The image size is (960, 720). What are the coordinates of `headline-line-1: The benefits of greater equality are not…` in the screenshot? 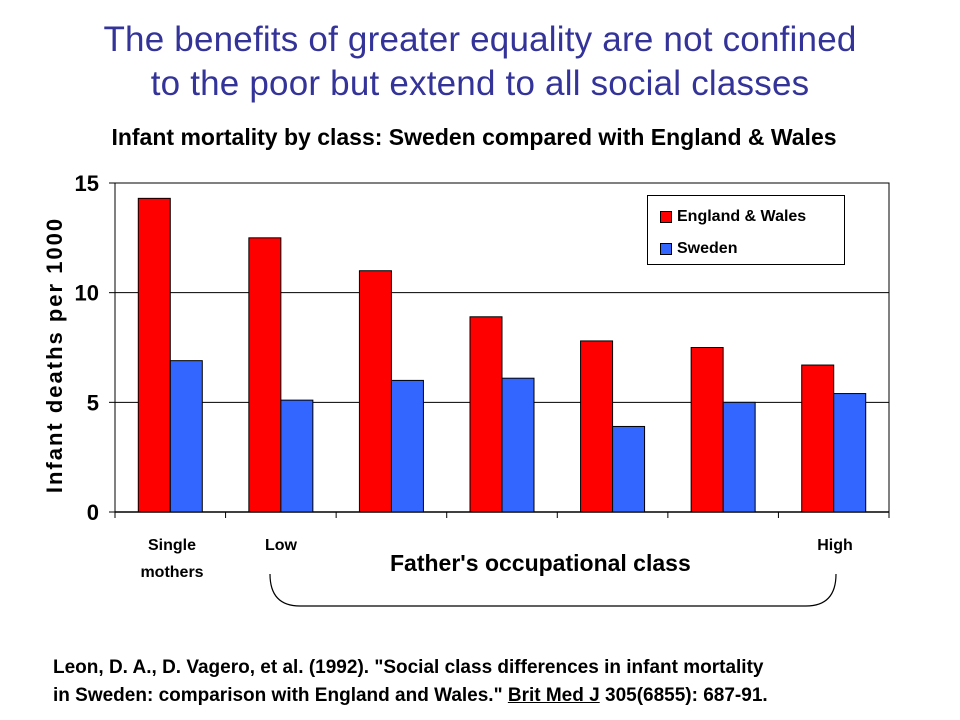 It's located at (480, 39).